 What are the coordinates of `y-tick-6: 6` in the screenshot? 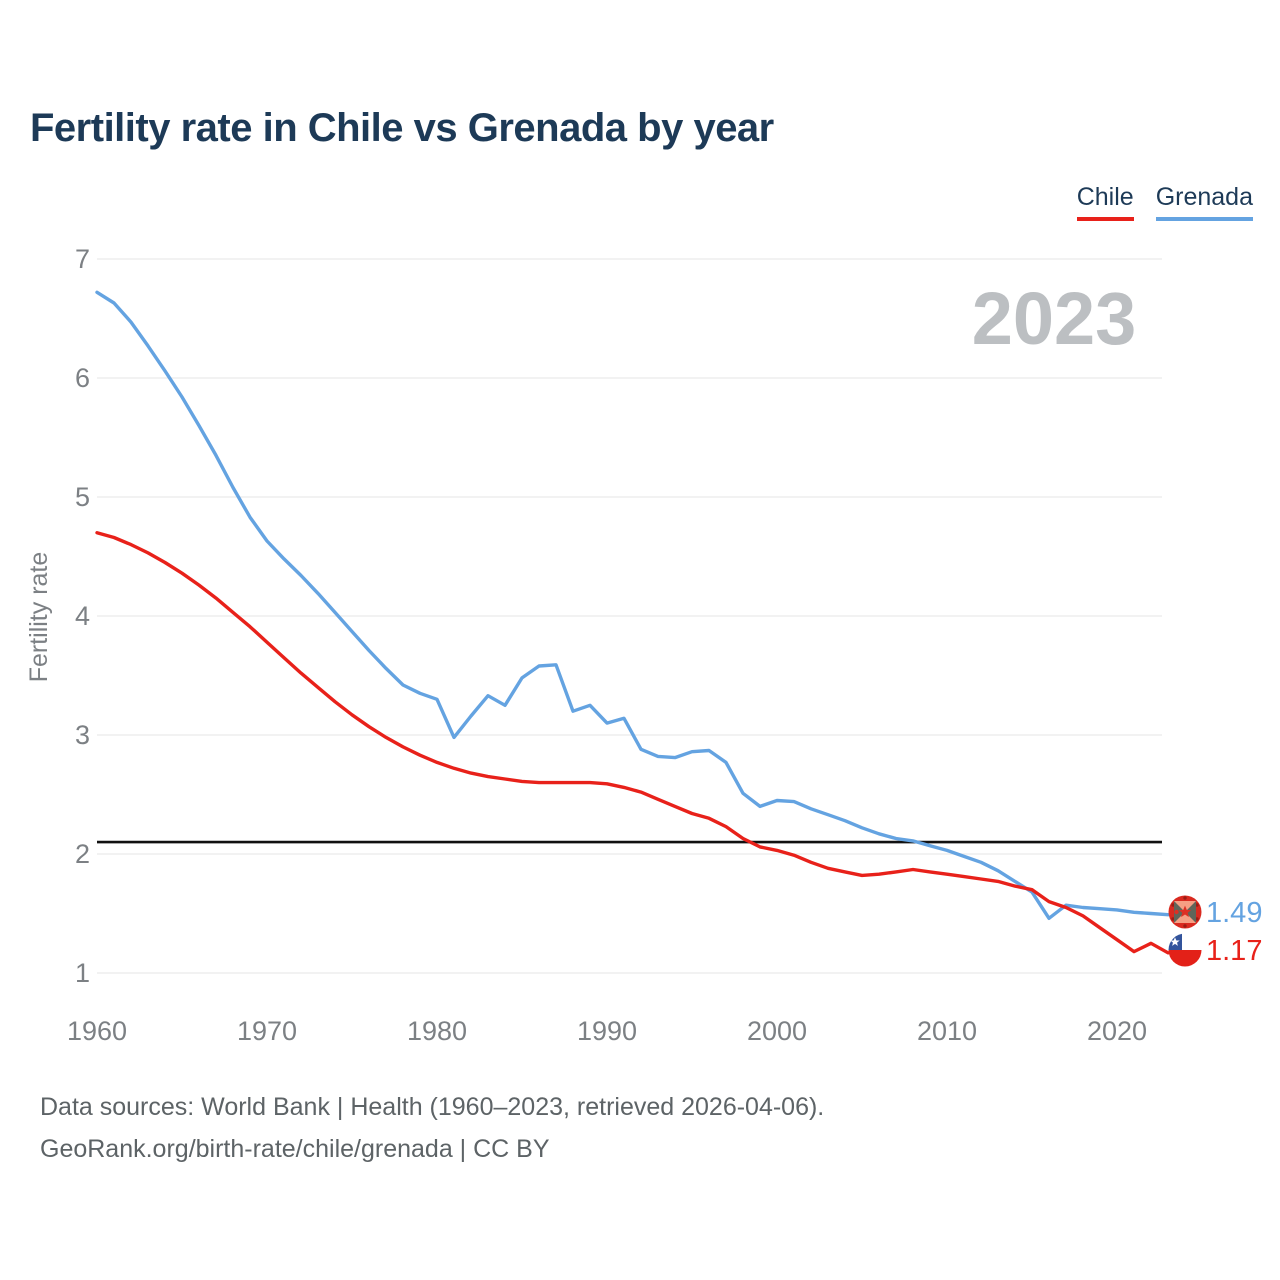 It's located at (82, 378).